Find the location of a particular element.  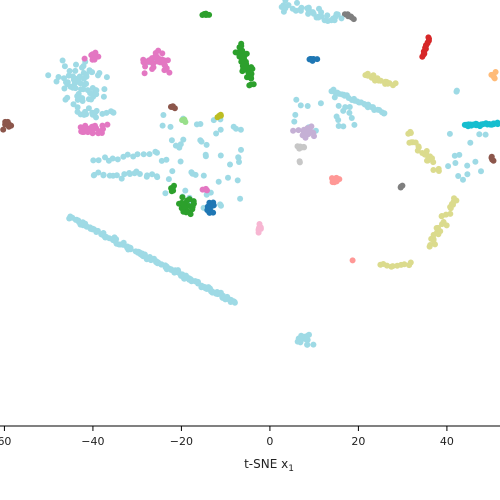

x-tick-label: 20 is located at coordinates (358, 441).